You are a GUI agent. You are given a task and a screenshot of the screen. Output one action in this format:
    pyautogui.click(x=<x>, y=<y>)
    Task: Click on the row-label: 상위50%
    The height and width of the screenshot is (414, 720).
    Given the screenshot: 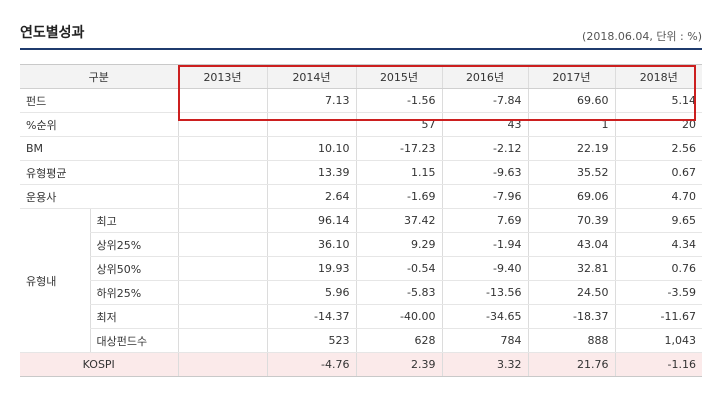 What is the action you would take?
    pyautogui.click(x=133, y=268)
    